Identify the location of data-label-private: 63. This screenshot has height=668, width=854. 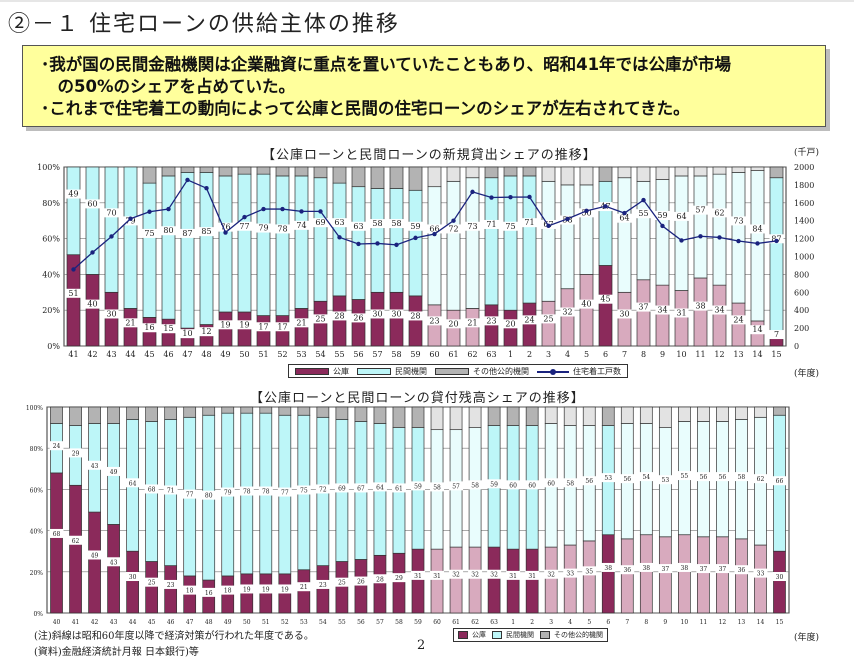
(339, 222).